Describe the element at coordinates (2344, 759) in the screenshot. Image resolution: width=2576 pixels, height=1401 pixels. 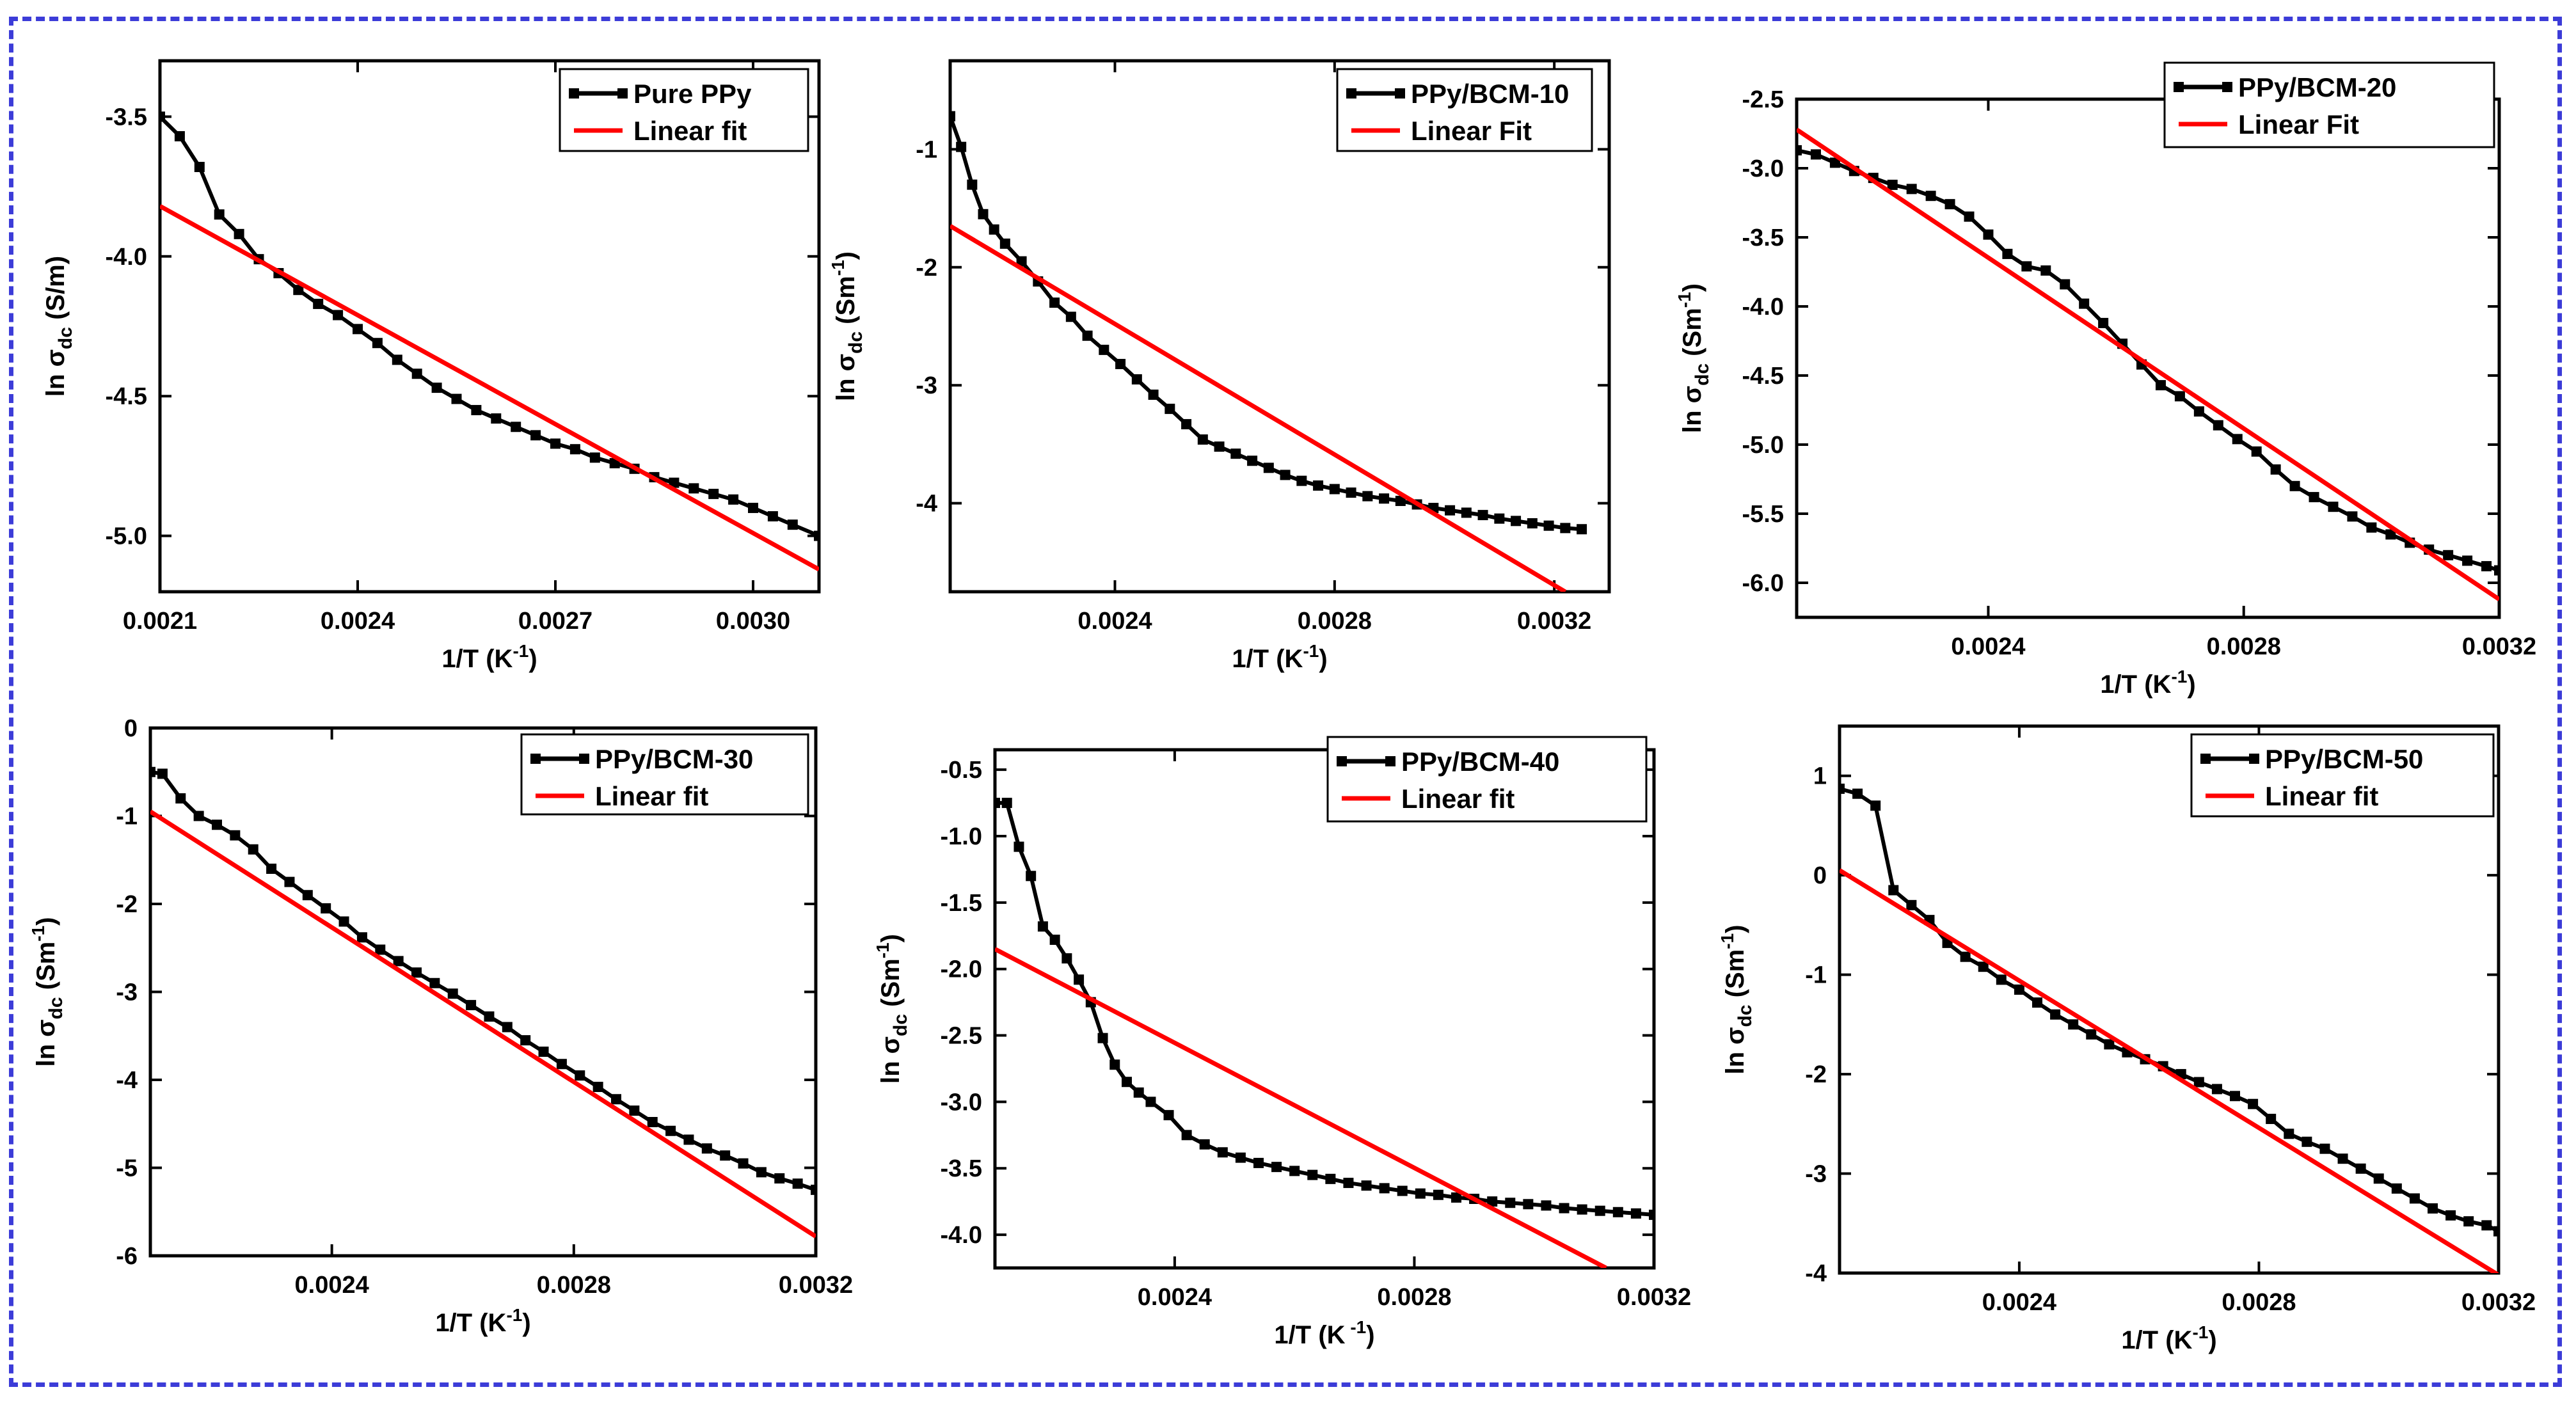
I see `legend-label: PPy/BCM-50` at that location.